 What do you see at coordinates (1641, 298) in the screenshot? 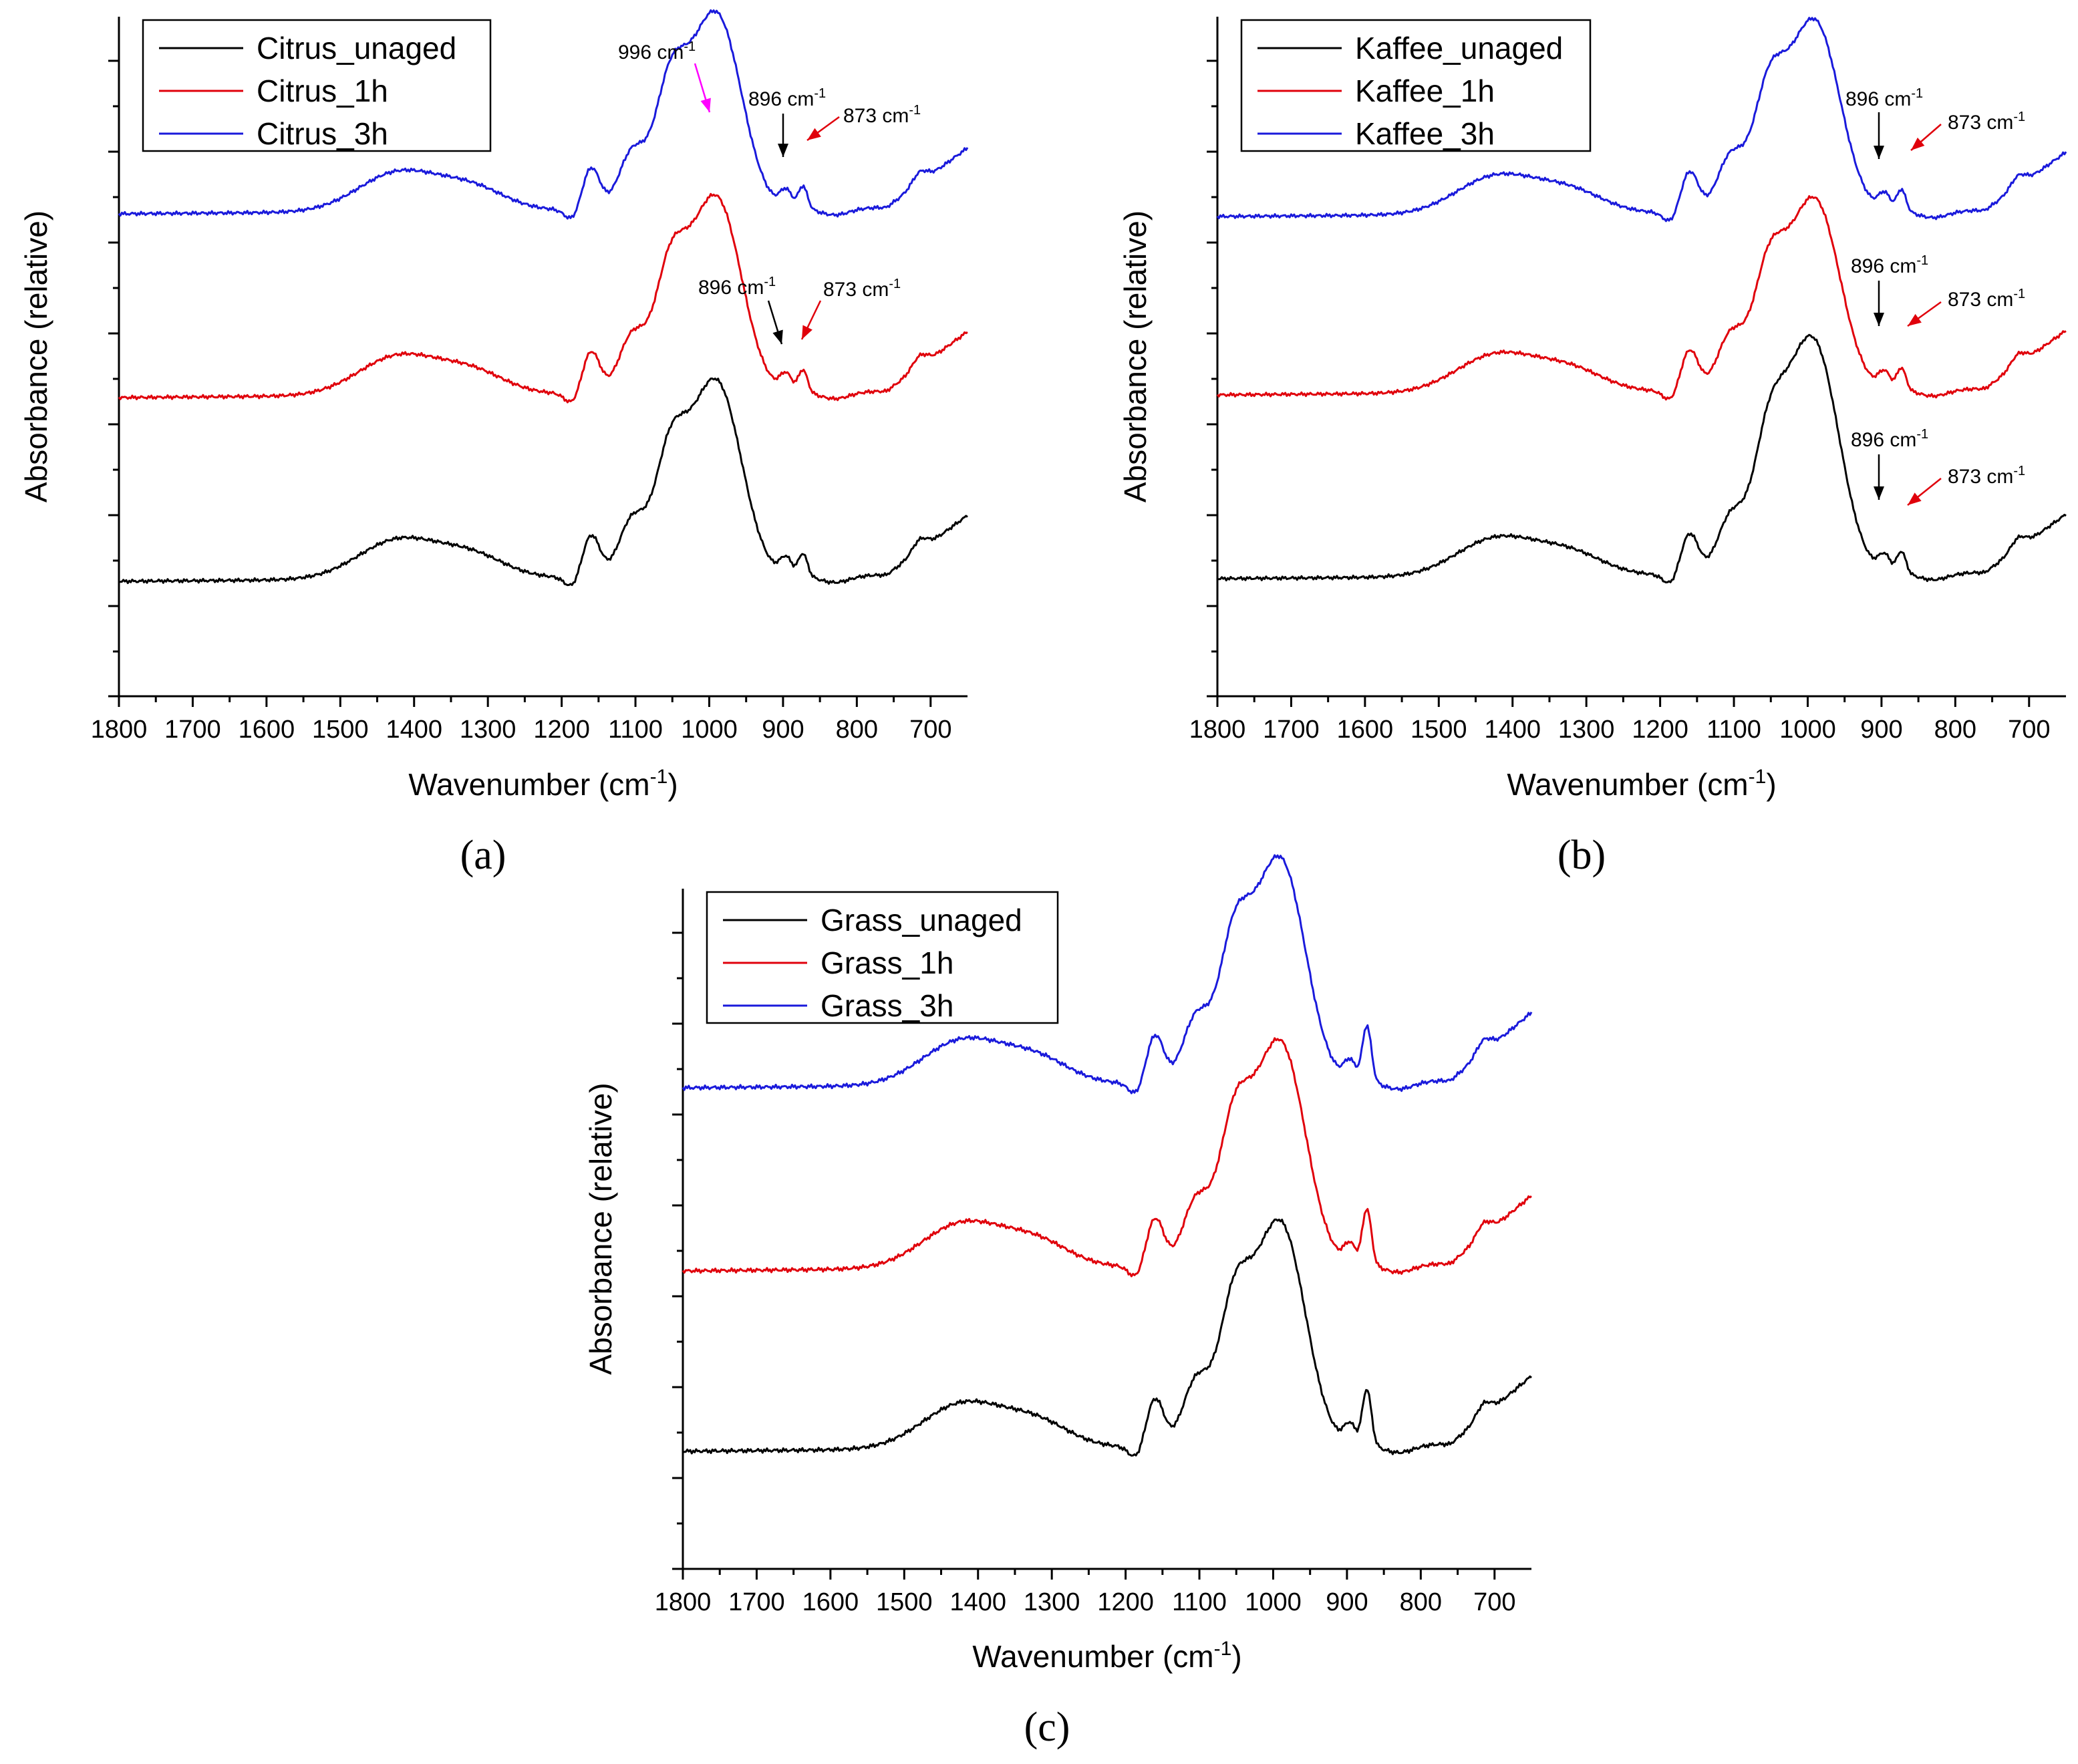
I see `series-line-Kaffee_1h` at bounding box center [1641, 298].